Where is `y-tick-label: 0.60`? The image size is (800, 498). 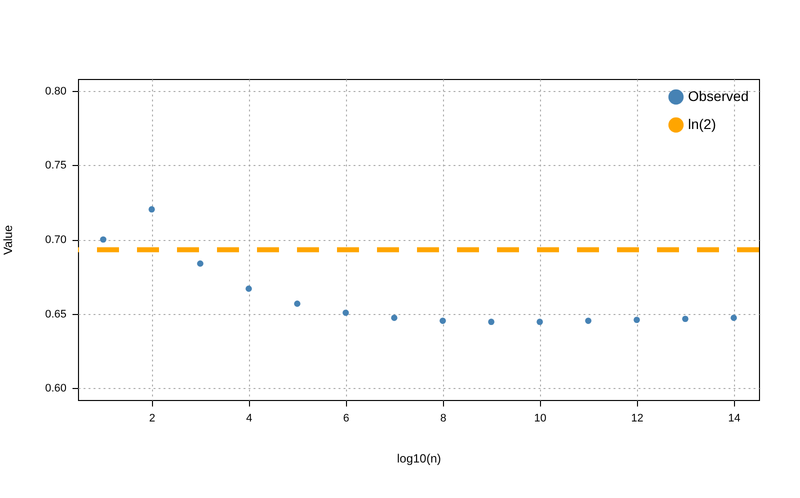
y-tick-label: 0.60 is located at coordinates (55, 388).